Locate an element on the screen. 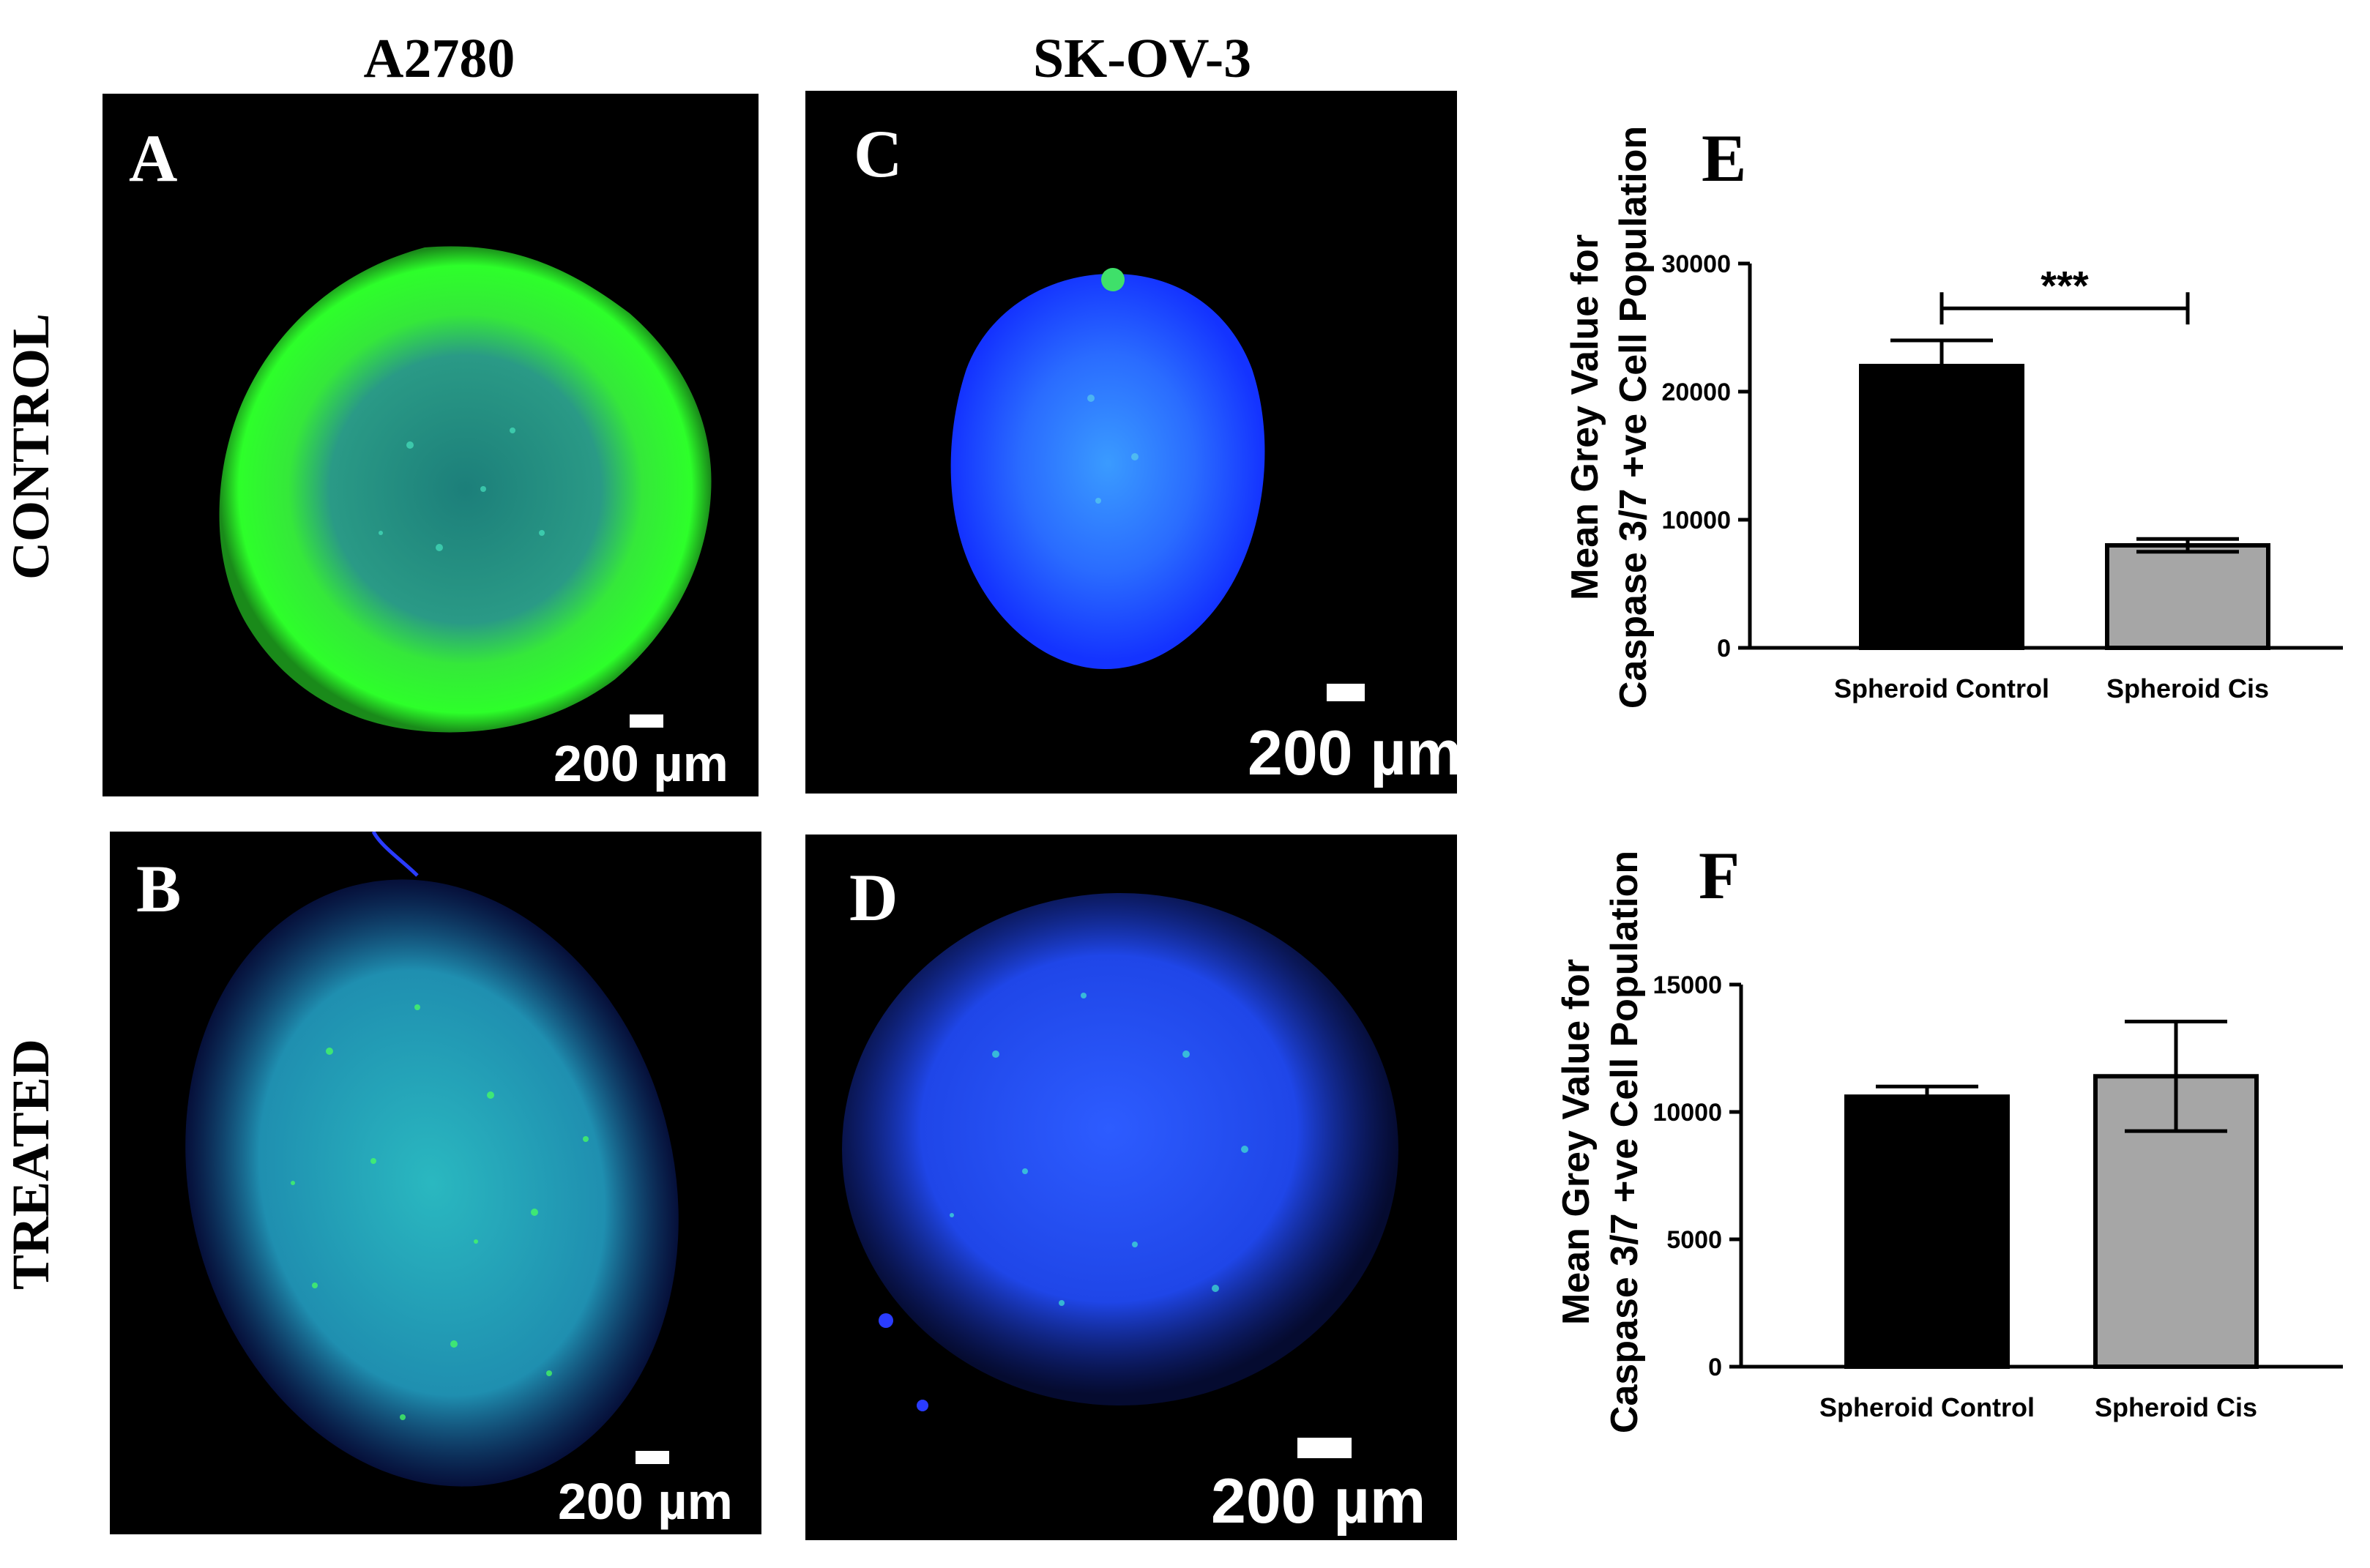  panel-letter-d: D is located at coordinates (873, 897).